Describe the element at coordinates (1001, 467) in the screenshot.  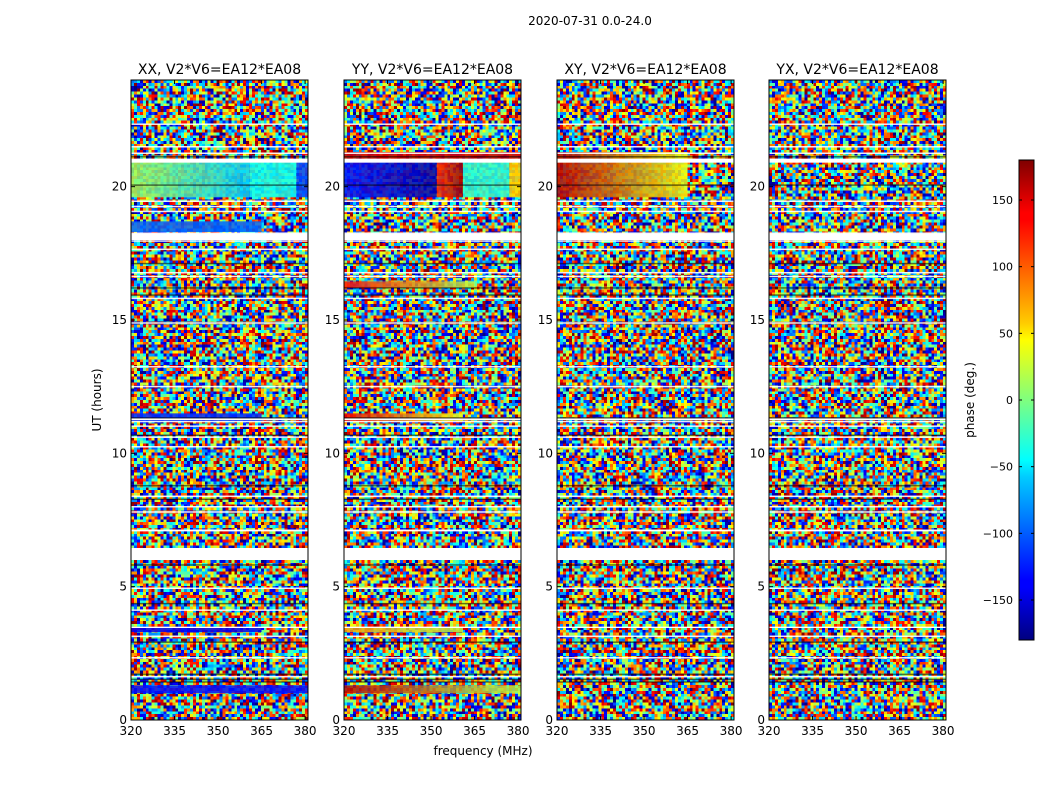
I see `colorbar-tick-label: −50` at that location.